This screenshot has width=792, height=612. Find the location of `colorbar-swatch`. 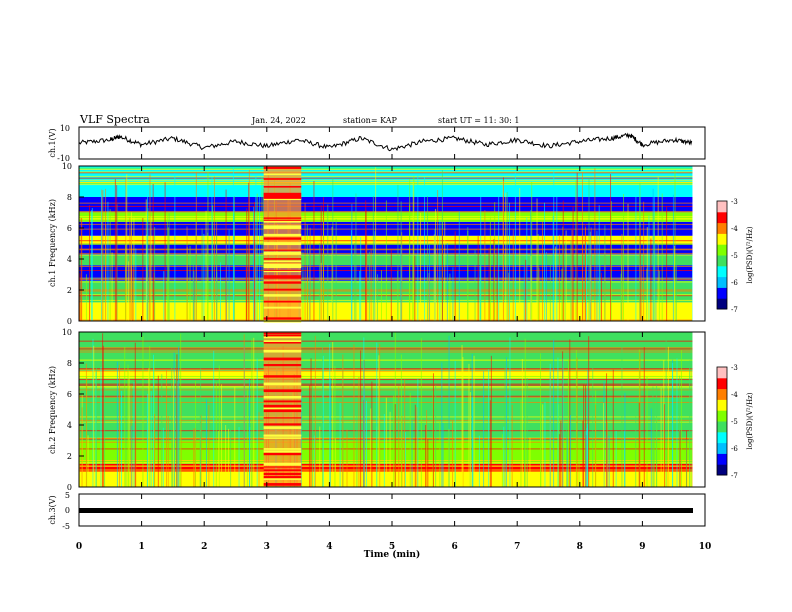

colorbar-swatch is located at coordinates (722, 217).